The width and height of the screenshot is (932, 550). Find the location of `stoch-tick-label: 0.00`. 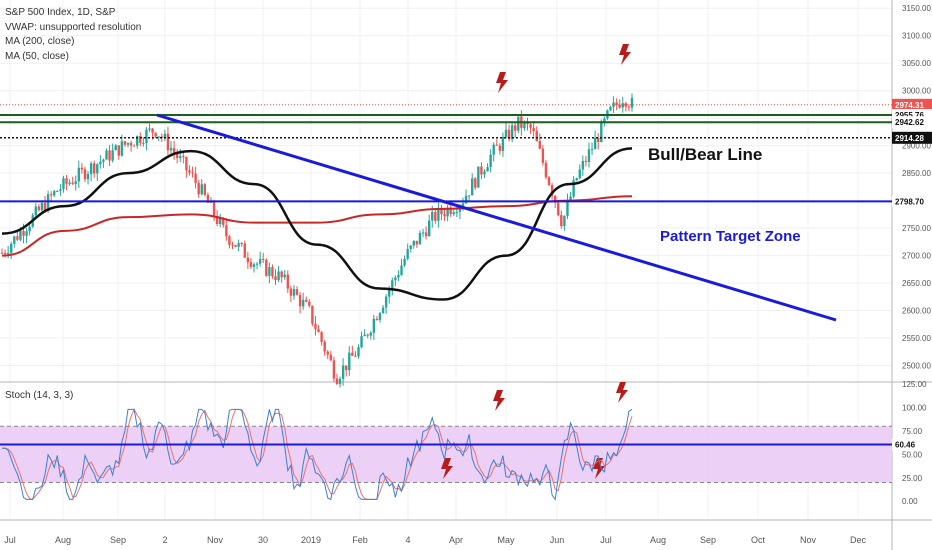

stoch-tick-label: 0.00 is located at coordinates (910, 501).